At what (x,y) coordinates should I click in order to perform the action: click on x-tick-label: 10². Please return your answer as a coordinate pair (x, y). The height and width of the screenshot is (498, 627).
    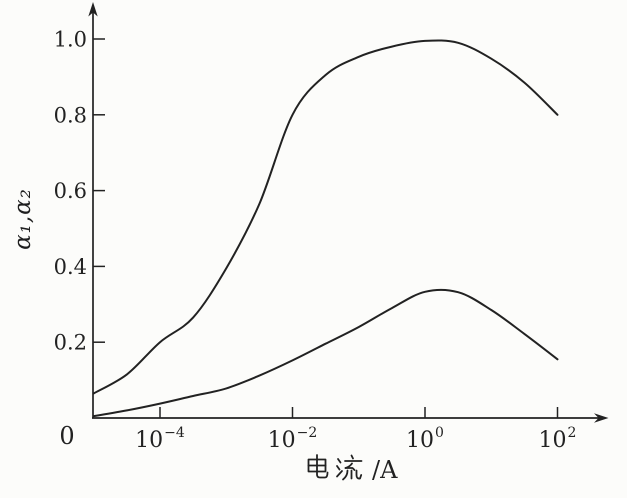
    Looking at the image, I should click on (558, 439).